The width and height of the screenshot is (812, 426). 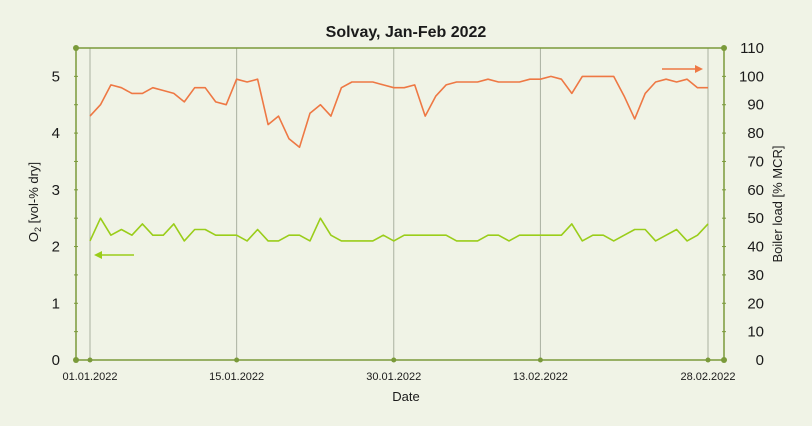 What do you see at coordinates (89, 377) in the screenshot?
I see `x-tick-label: 01.01.2022` at bounding box center [89, 377].